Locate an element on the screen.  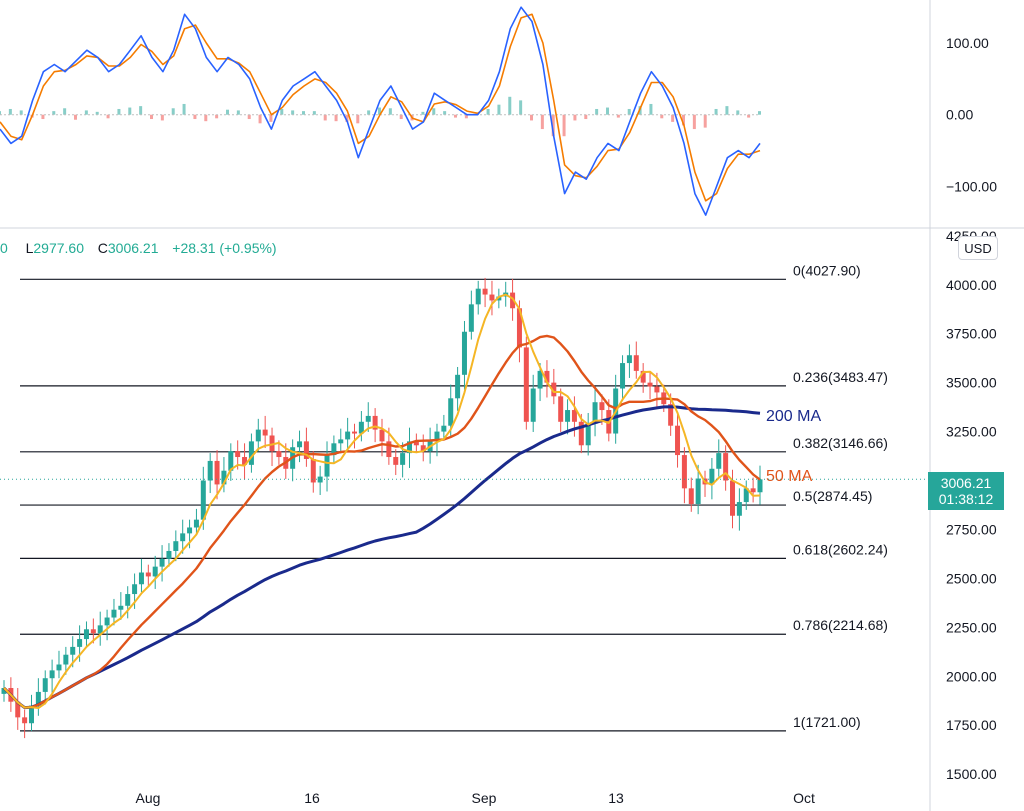
price-tick-label: 1750.00 is located at coordinates (971, 725).